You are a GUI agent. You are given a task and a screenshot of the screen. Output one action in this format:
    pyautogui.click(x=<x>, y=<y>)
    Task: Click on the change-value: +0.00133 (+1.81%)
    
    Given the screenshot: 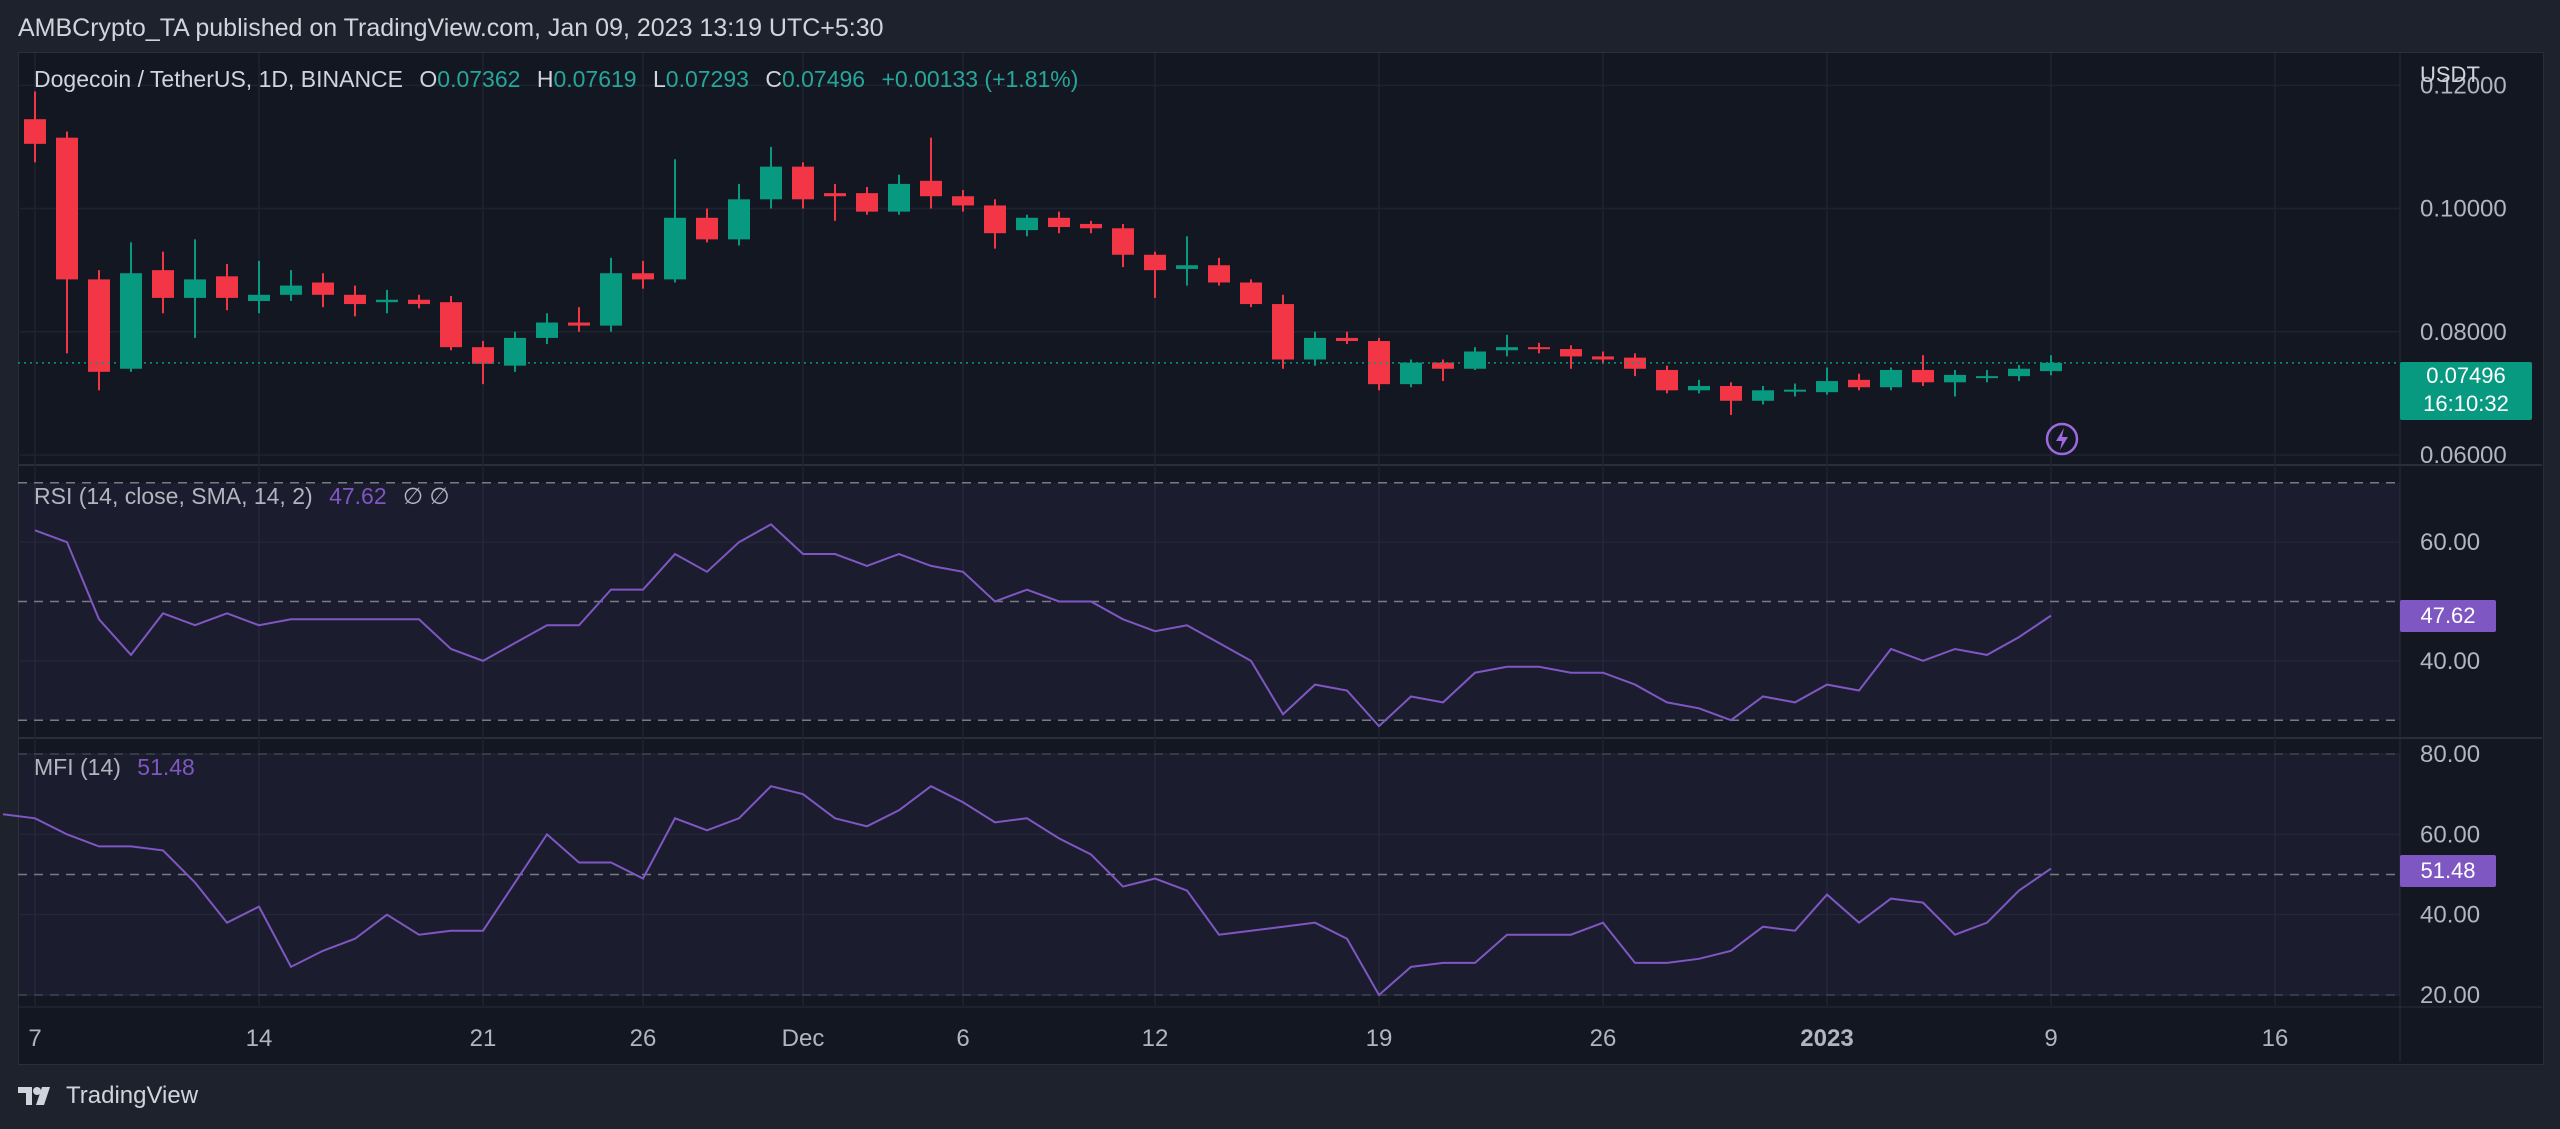 What is the action you would take?
    pyautogui.click(x=980, y=79)
    